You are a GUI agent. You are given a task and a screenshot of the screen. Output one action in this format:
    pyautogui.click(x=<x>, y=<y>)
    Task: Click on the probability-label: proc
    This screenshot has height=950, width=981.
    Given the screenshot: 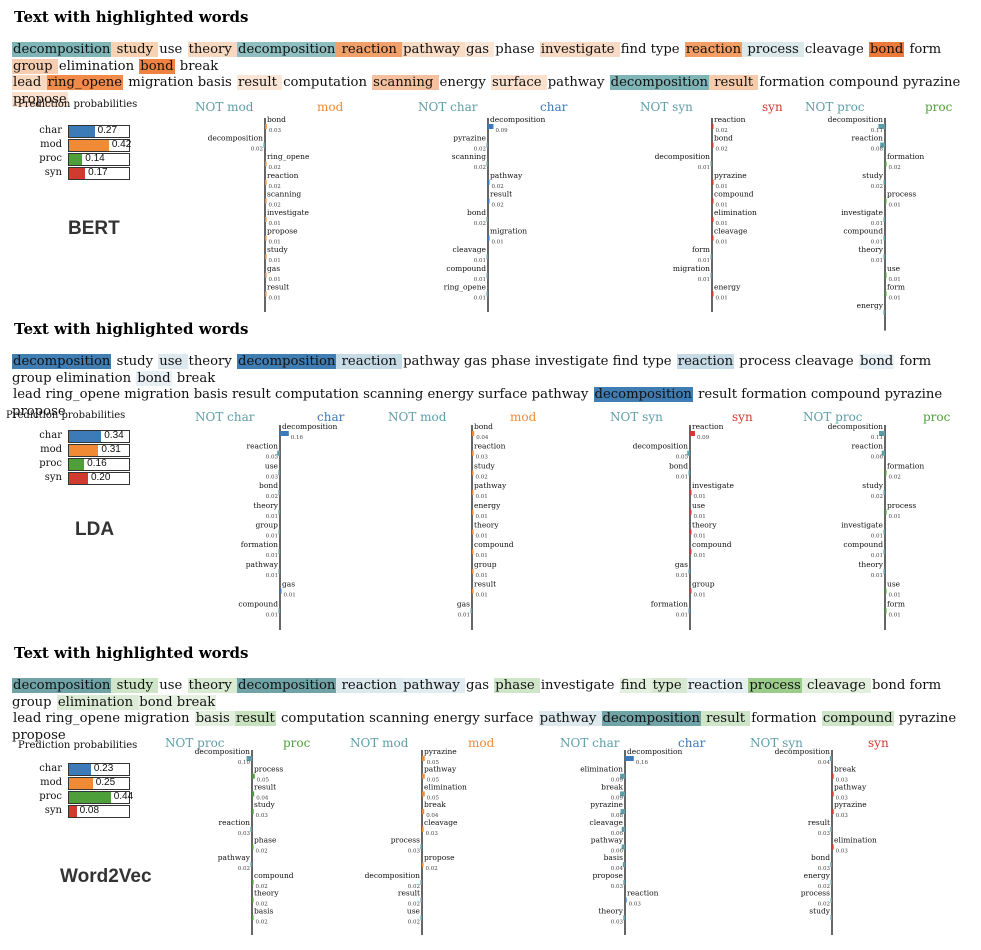 What is the action you would take?
    pyautogui.click(x=50, y=463)
    